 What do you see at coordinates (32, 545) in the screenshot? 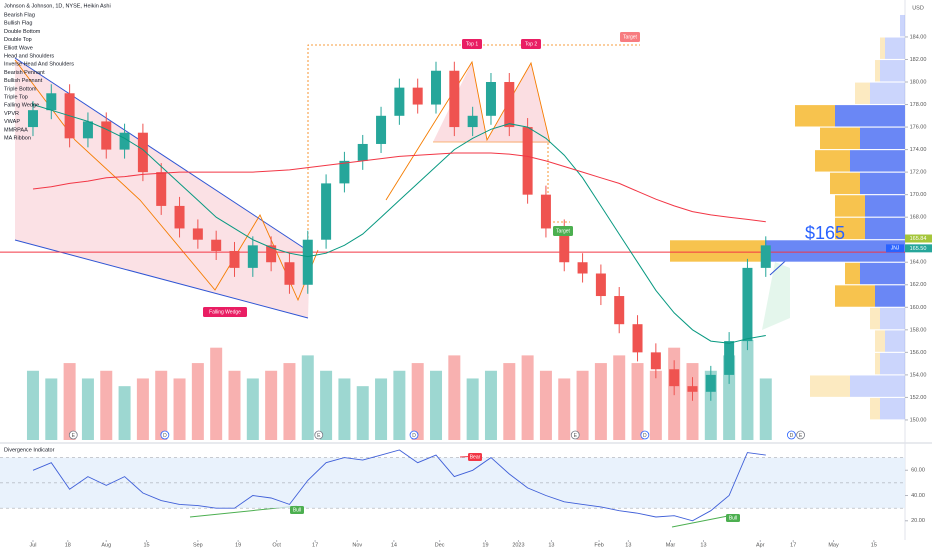
I see `x-tick-label: Jul` at bounding box center [32, 545].